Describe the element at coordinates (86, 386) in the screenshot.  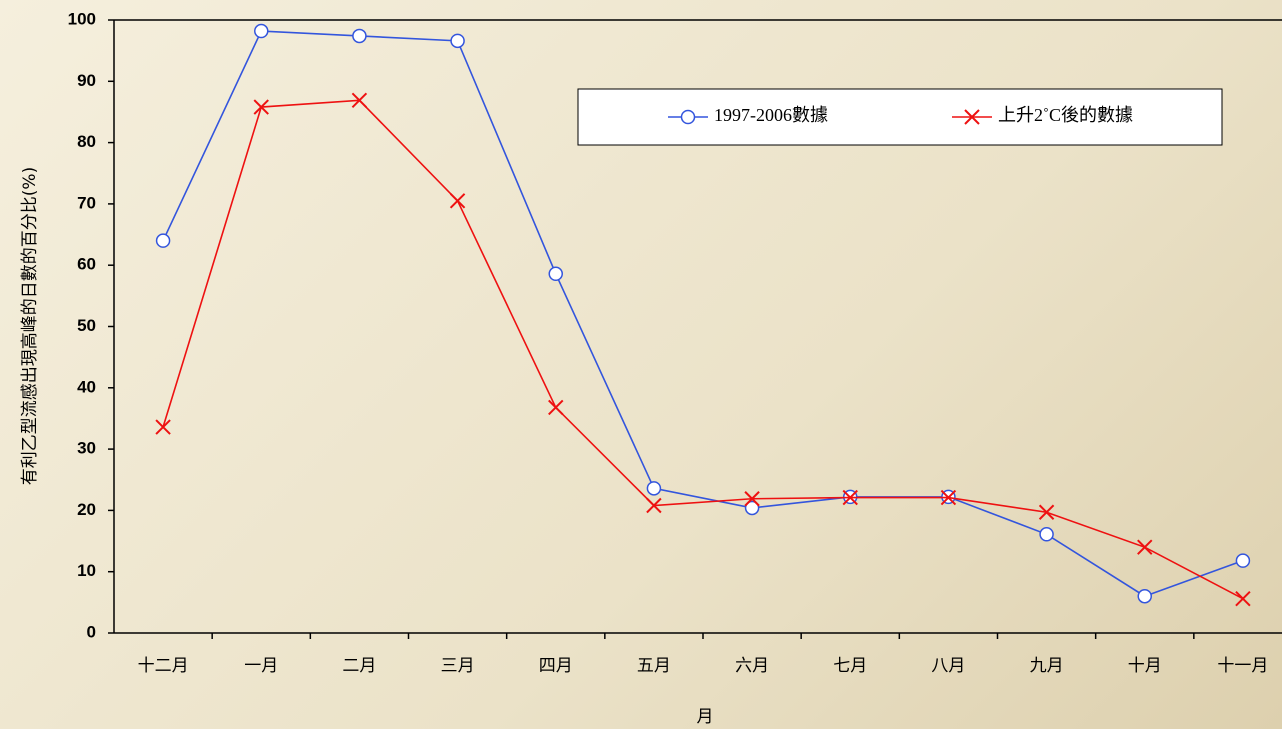
I see `y-tick-label: 40` at that location.